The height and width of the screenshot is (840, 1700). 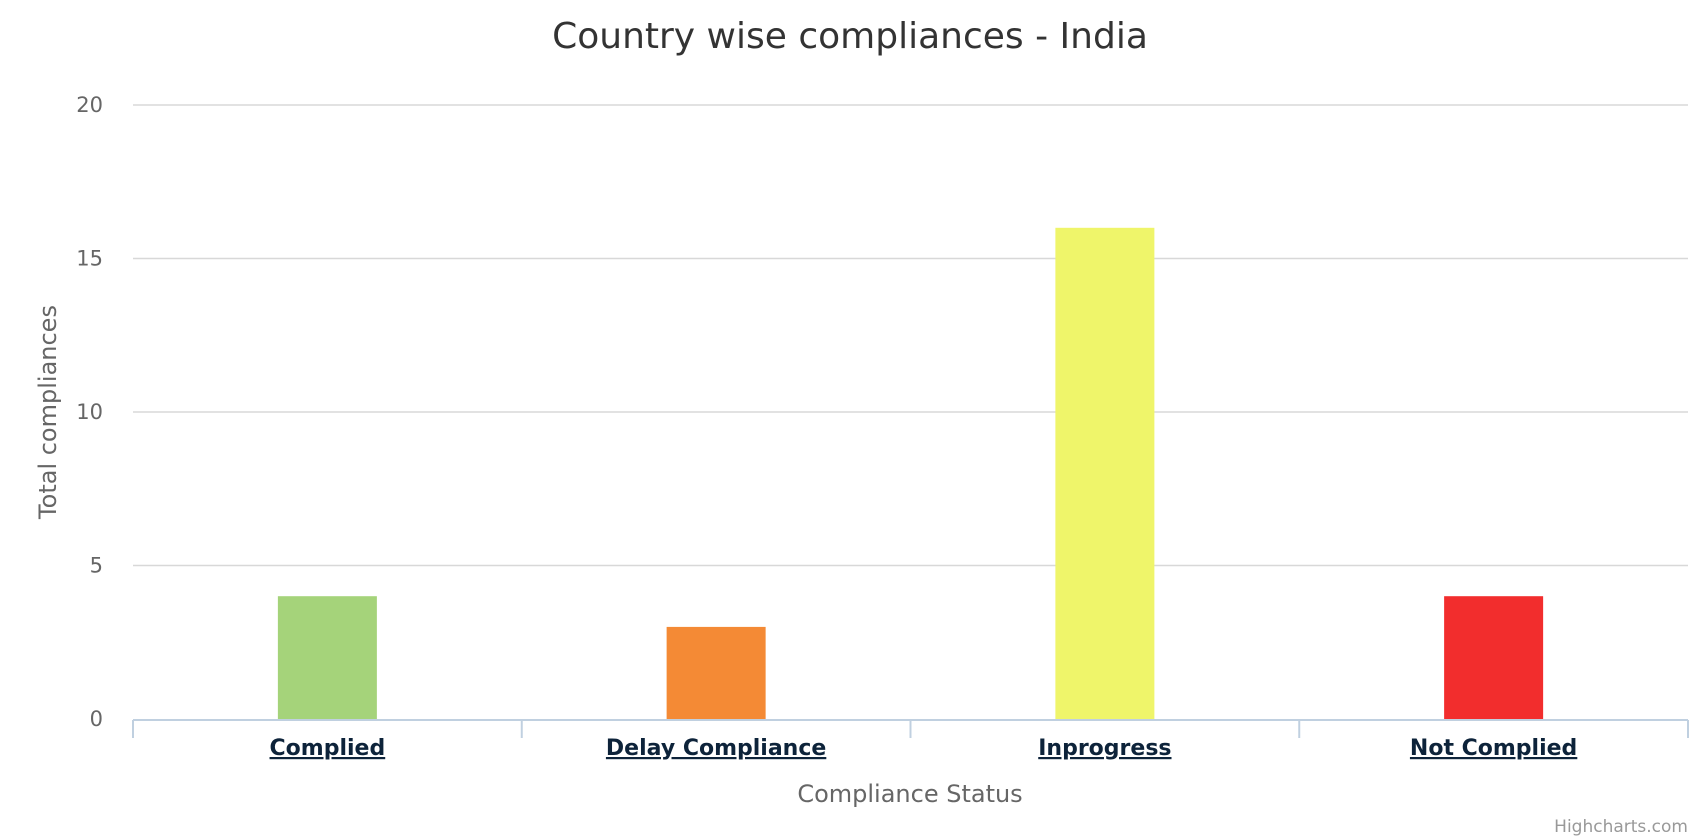 What do you see at coordinates (96, 566) in the screenshot?
I see `y-tick-label: 5` at bounding box center [96, 566].